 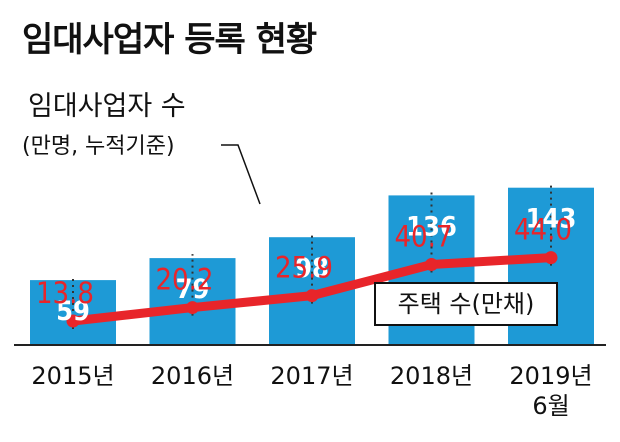 I want to click on line-value-label-0: 13.8, so click(x=65, y=293).